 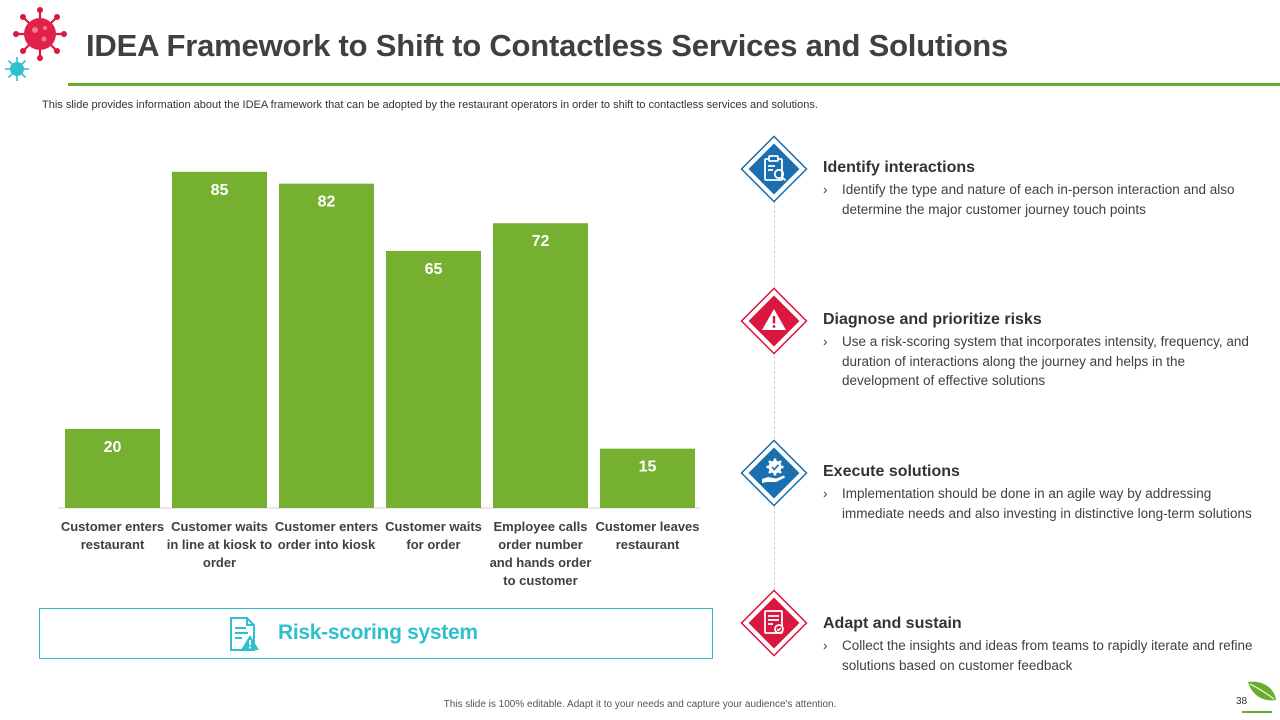 I want to click on step-3-diamond, so click(x=774, y=473).